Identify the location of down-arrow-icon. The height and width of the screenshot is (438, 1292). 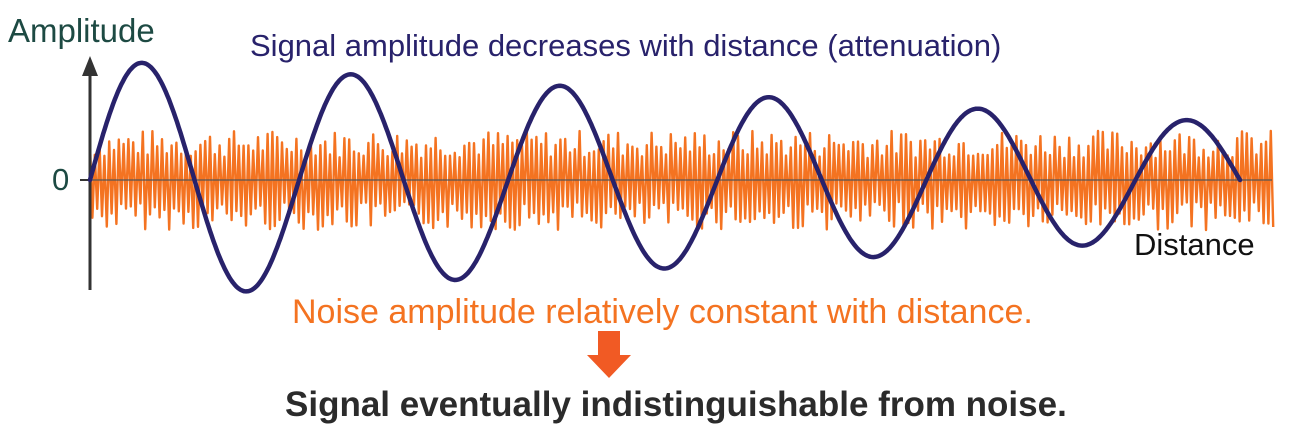
(609, 354).